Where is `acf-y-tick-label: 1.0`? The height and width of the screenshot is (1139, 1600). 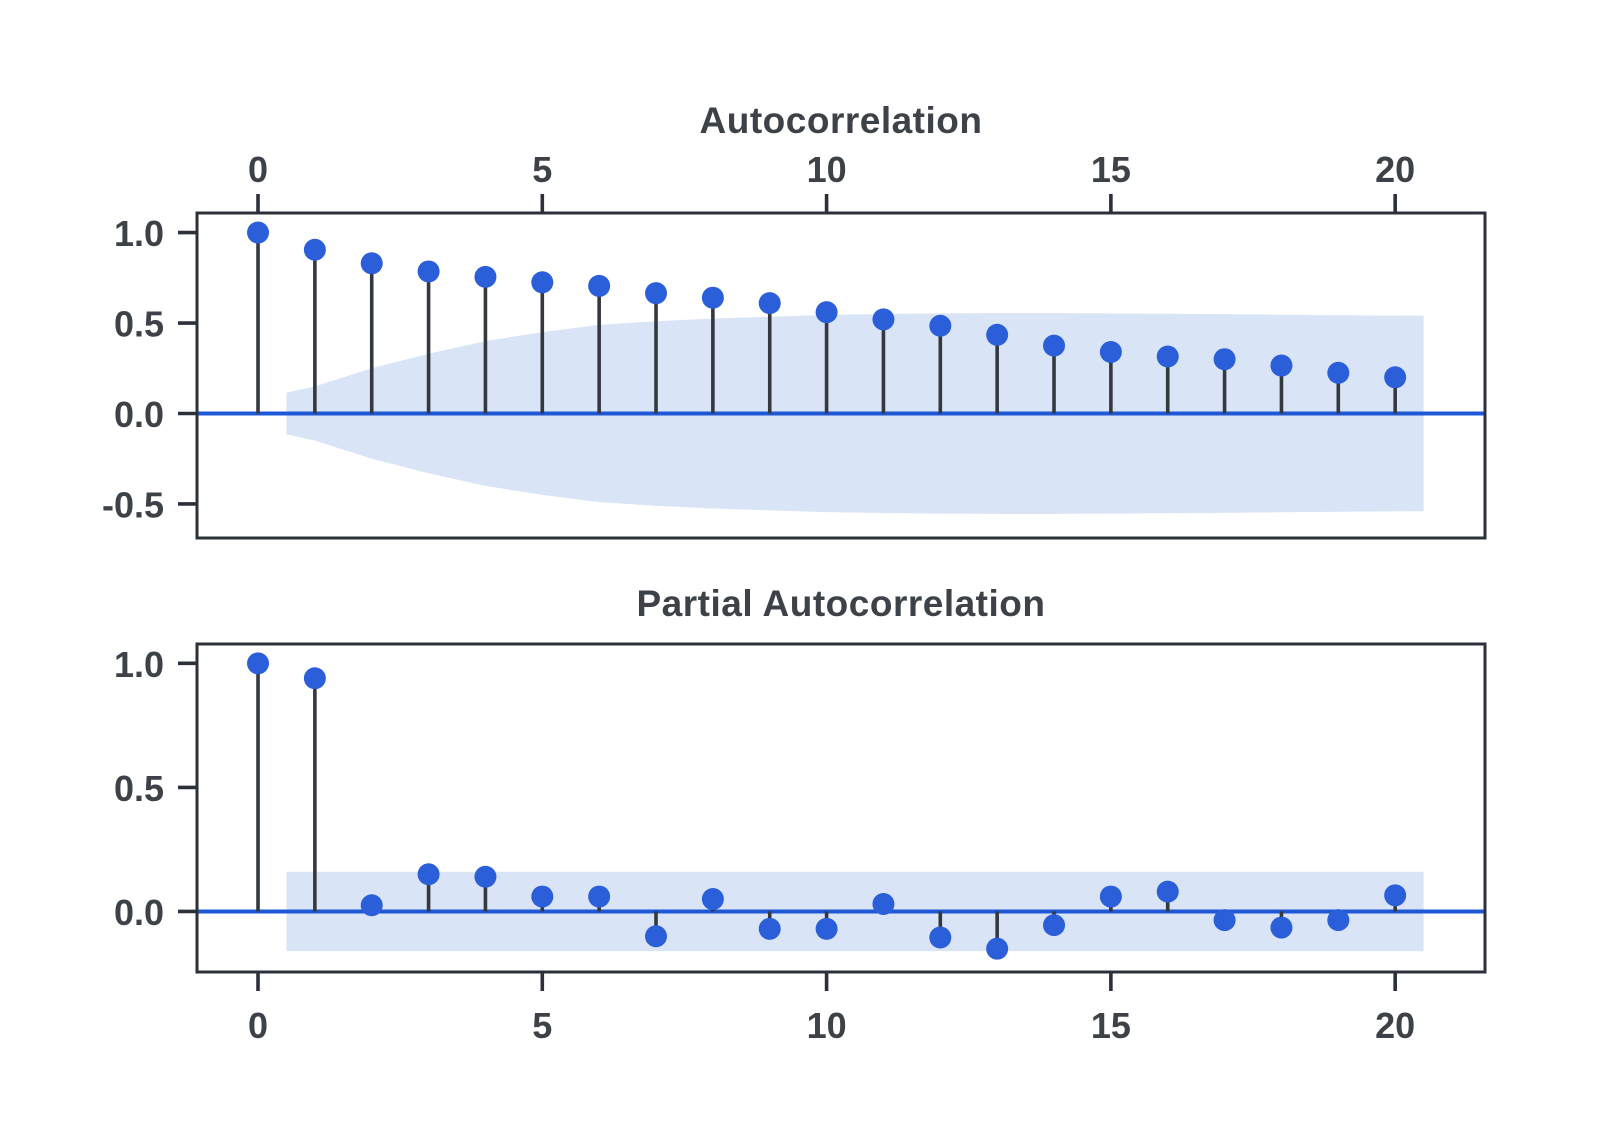 acf-y-tick-label: 1.0 is located at coordinates (139, 233).